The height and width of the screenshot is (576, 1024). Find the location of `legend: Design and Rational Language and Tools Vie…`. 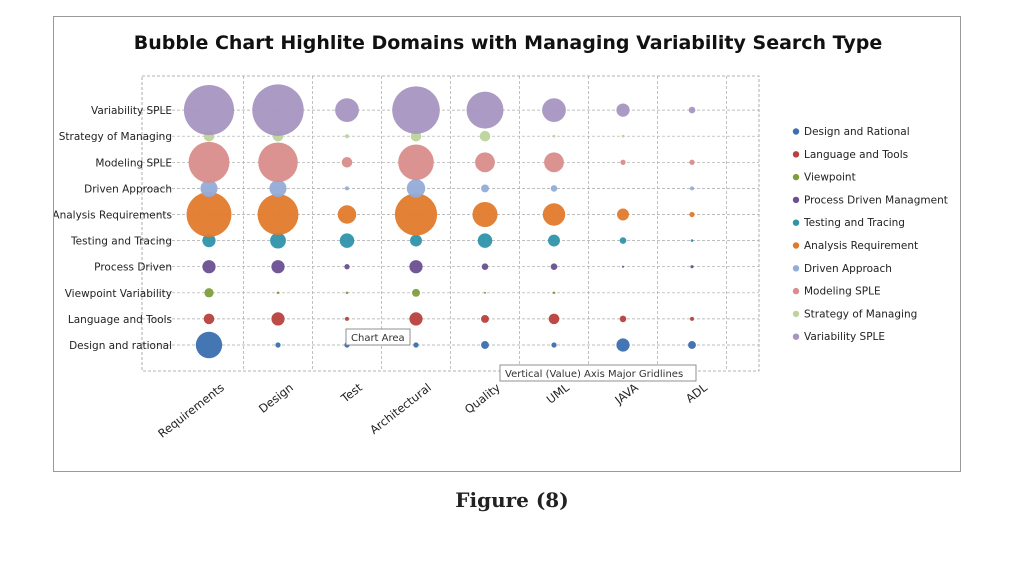

legend: Design and Rational Language and Tools Vie… is located at coordinates (870, 234).